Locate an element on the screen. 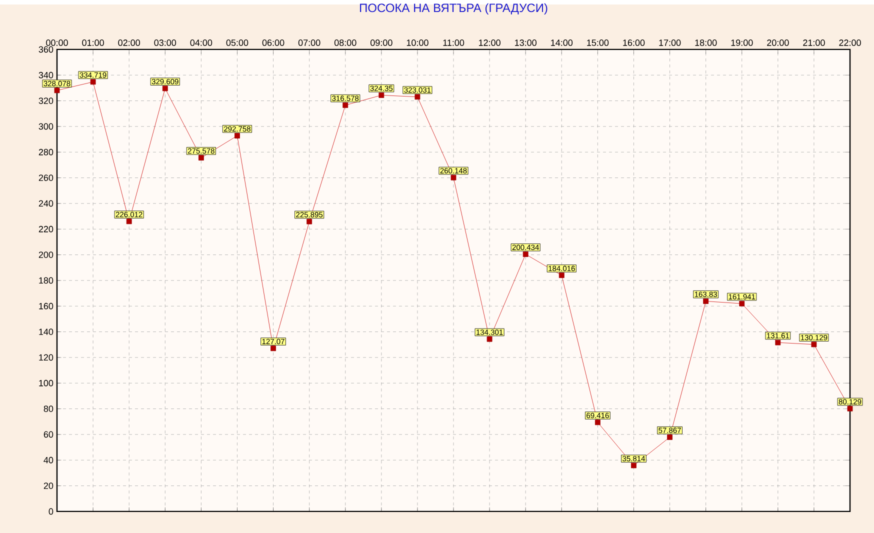 The image size is (874, 533). chart-title: ПОСОКА НА ВЯТЪРА (ГРАДУСИ) is located at coordinates (454, 8).